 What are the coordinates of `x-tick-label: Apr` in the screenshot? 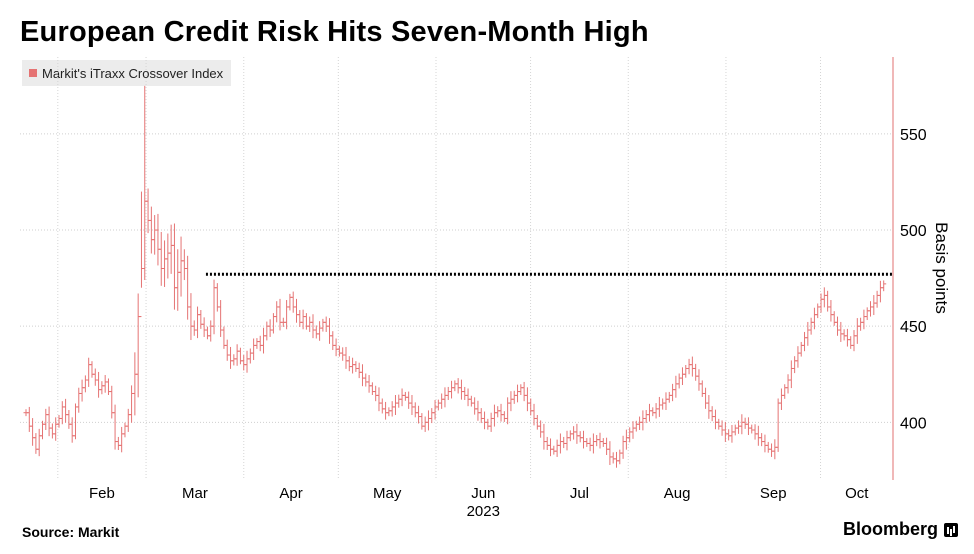 It's located at (290, 493).